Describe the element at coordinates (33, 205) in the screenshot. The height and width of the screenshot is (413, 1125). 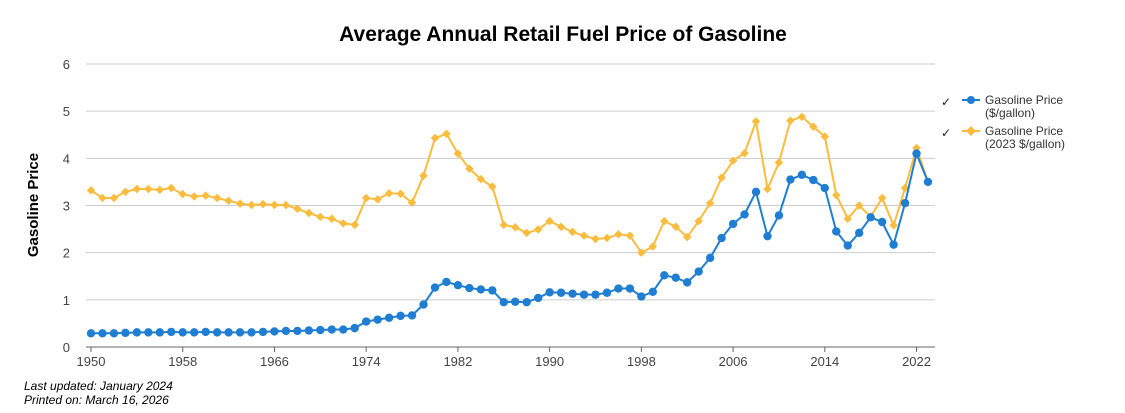
I see `y-axis-label: Gasoline Price` at that location.